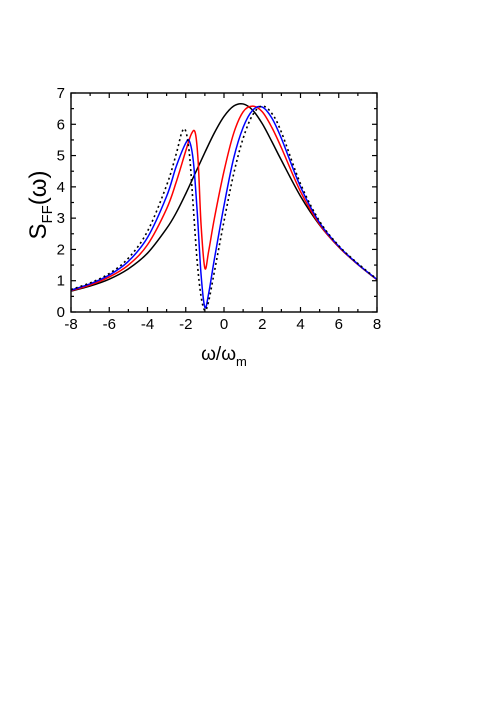  I want to click on x-tick-label: -6, so click(109, 324).